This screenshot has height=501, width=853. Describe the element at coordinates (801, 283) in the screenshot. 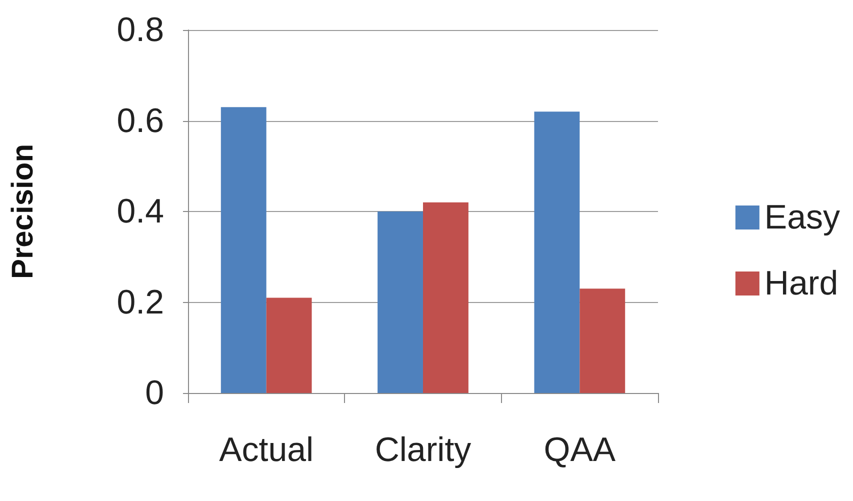

I see `legend-label: Hard` at that location.